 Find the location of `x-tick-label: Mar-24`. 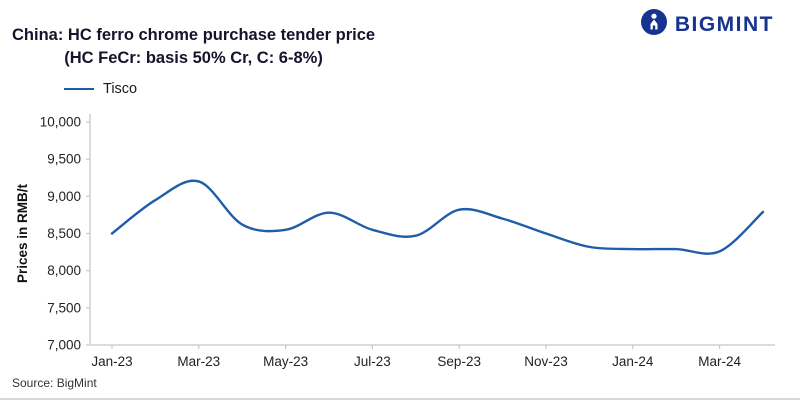

x-tick-label: Mar-24 is located at coordinates (719, 361).